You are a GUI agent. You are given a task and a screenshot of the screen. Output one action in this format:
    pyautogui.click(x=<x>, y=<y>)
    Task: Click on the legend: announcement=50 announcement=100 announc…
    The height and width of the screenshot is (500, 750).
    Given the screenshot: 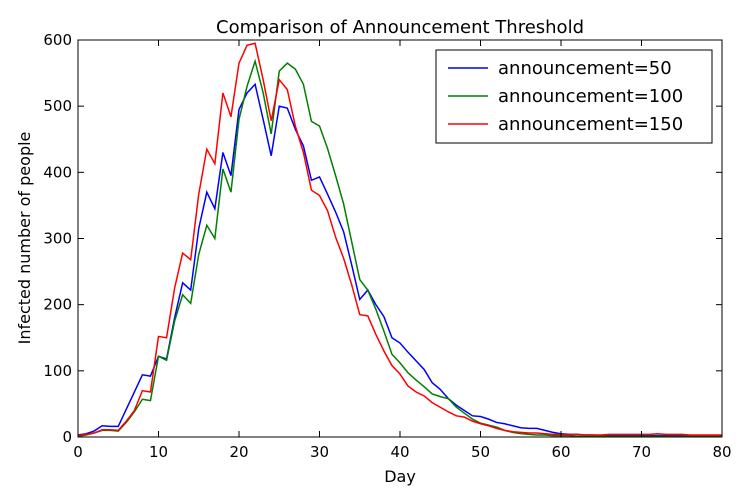 What is the action you would take?
    pyautogui.click(x=574, y=96)
    